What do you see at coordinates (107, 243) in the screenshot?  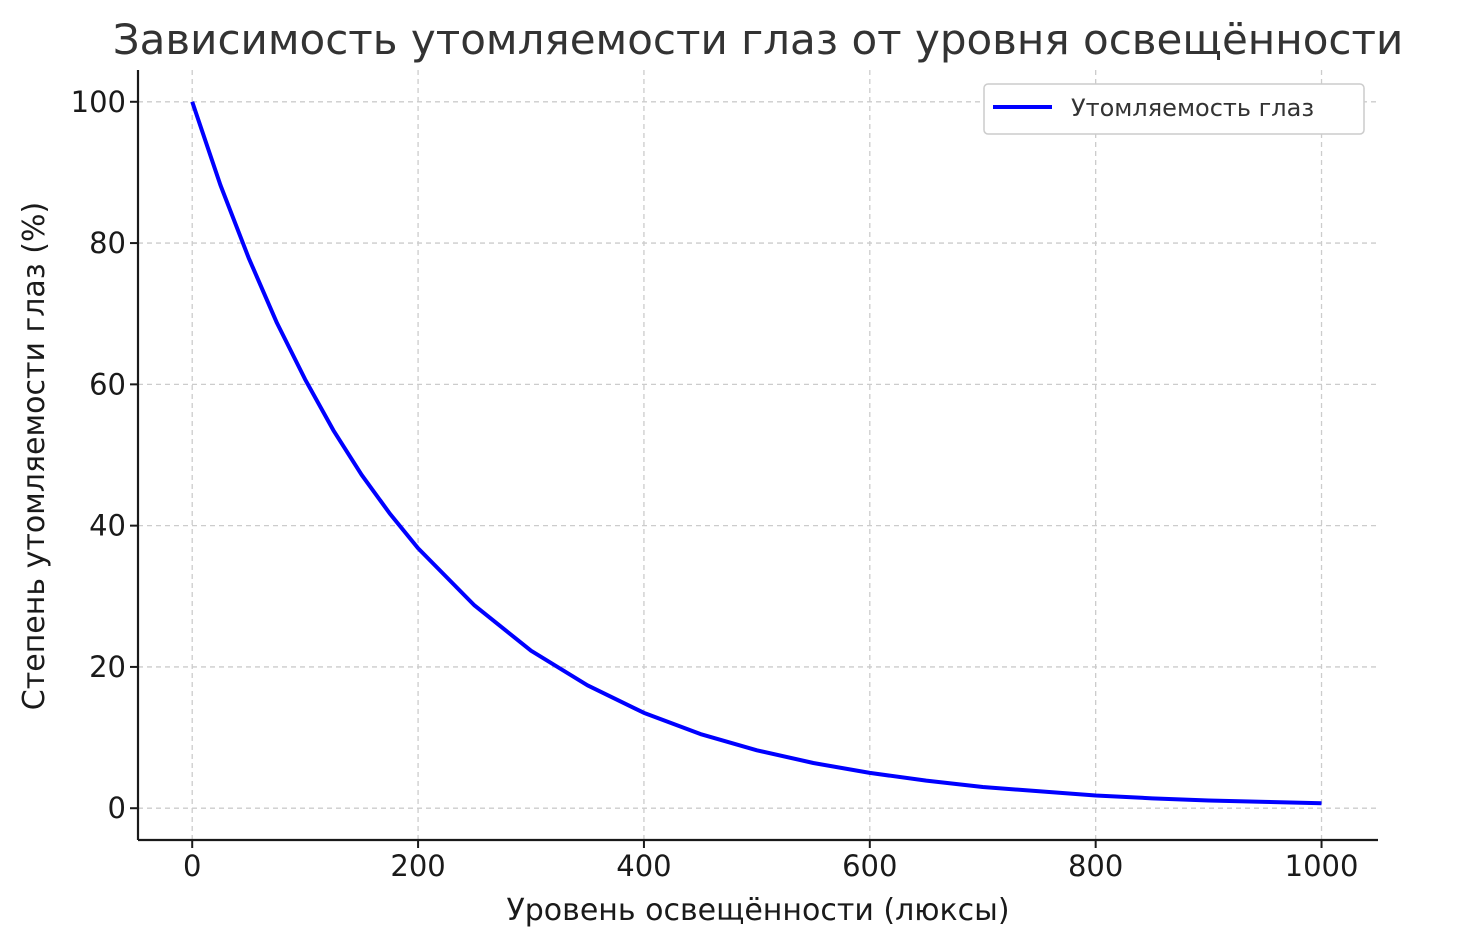 I see `y-tick-label: 80` at bounding box center [107, 243].